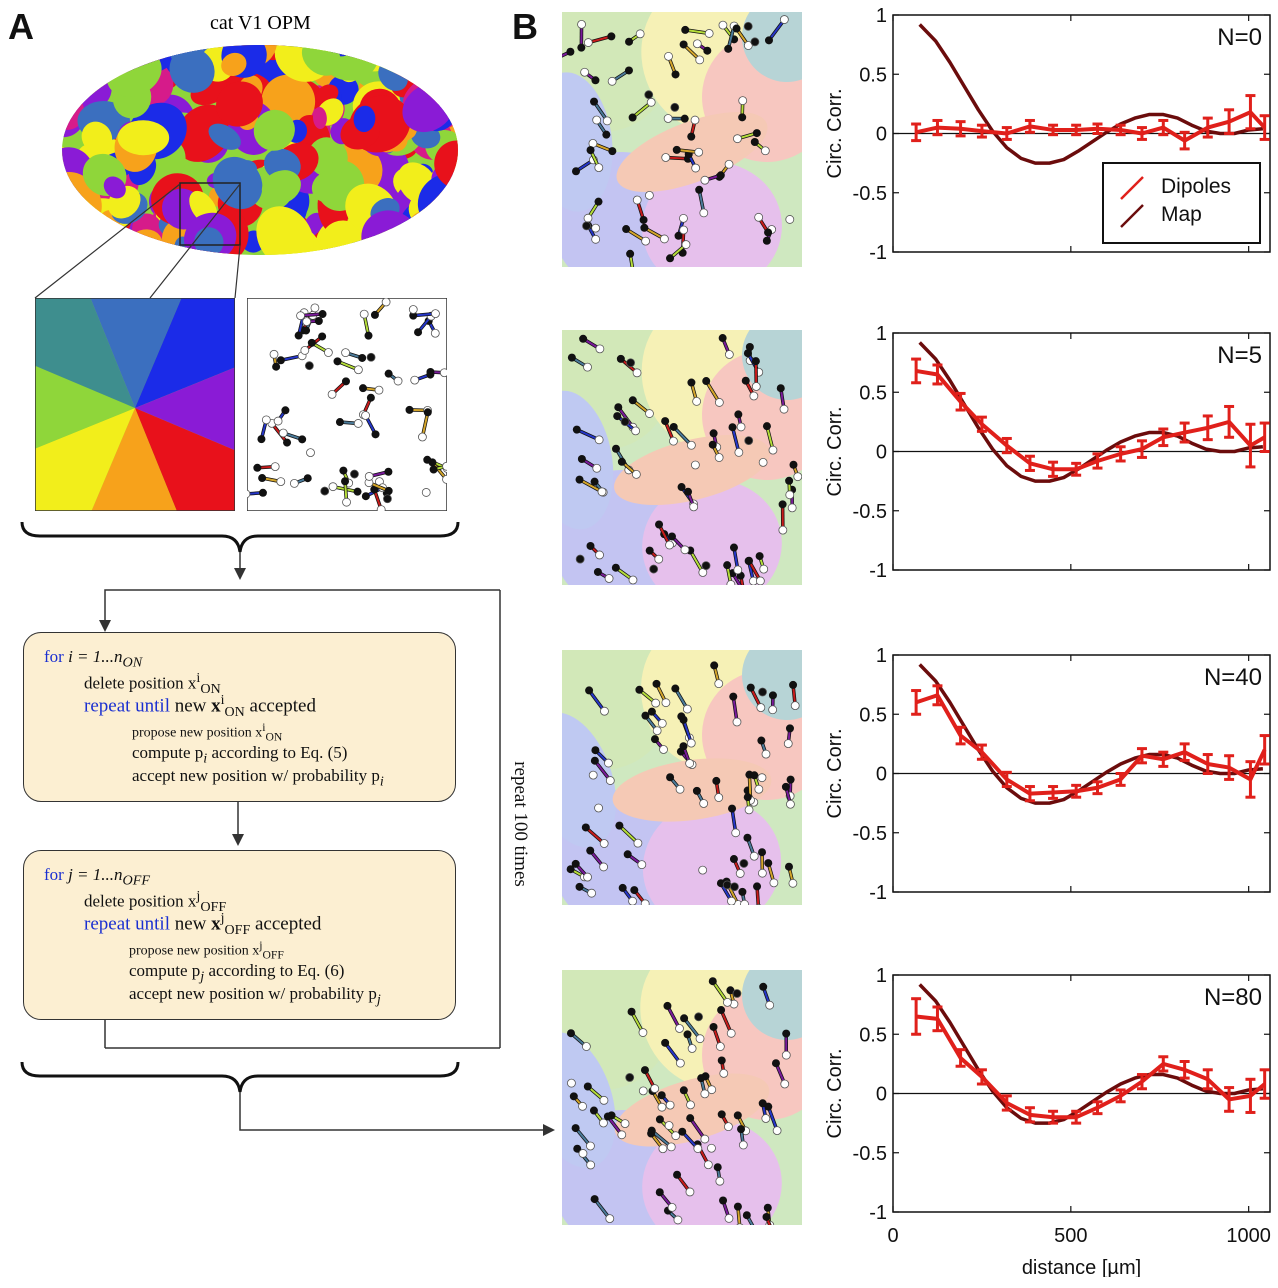 The width and height of the screenshot is (1278, 1288). Describe the element at coordinates (1239, 355) in the screenshot. I see `panel-n-label: N=5` at that location.